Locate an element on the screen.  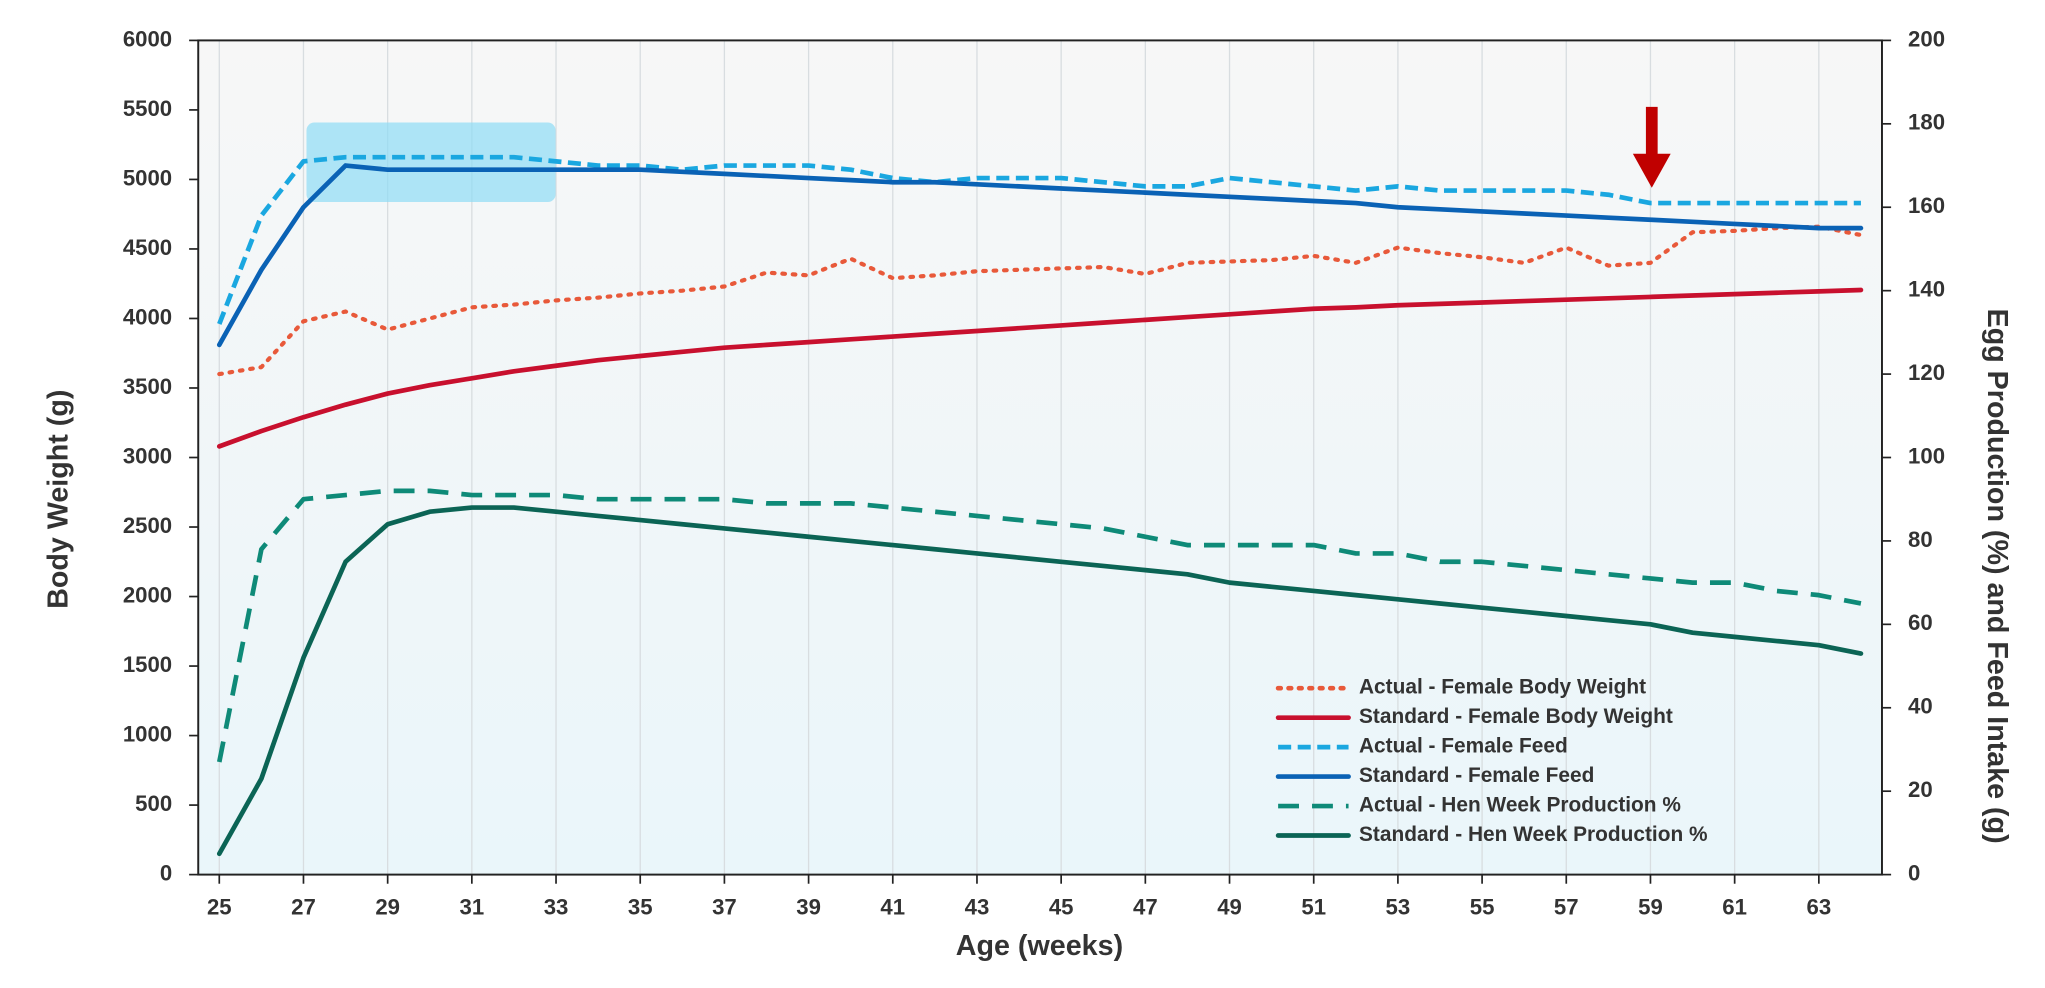
y2-axis-title: Egg Production (%) and Feed Intake (g) is located at coordinates (1997, 576).